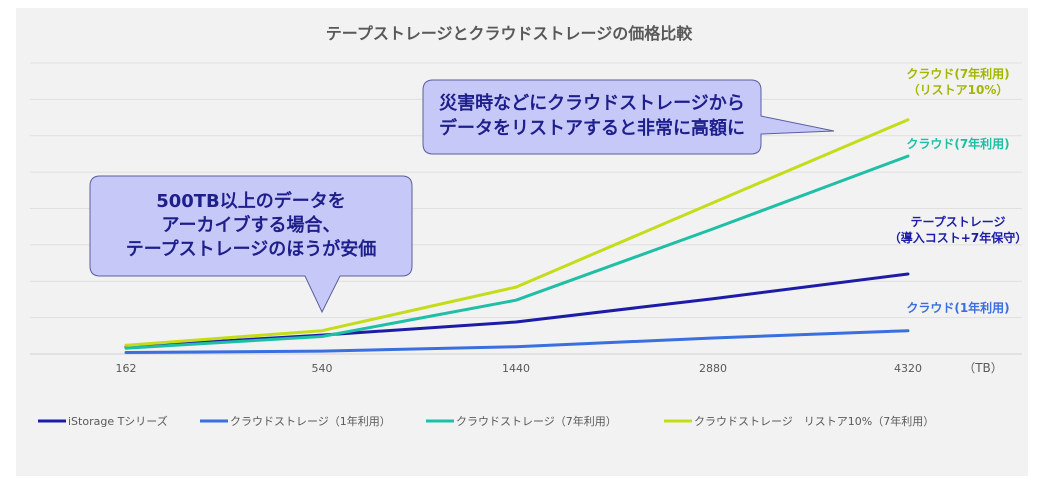 This screenshot has width=1045, height=488. I want to click on x-unit-label: （TB）, so click(983, 368).